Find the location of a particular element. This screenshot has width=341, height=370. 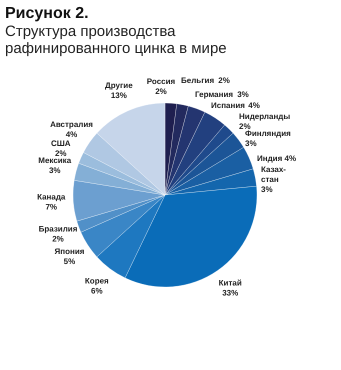

chart-subtitle: Структура производства рафинированного цинка в мире is located at coordinates (116, 40).